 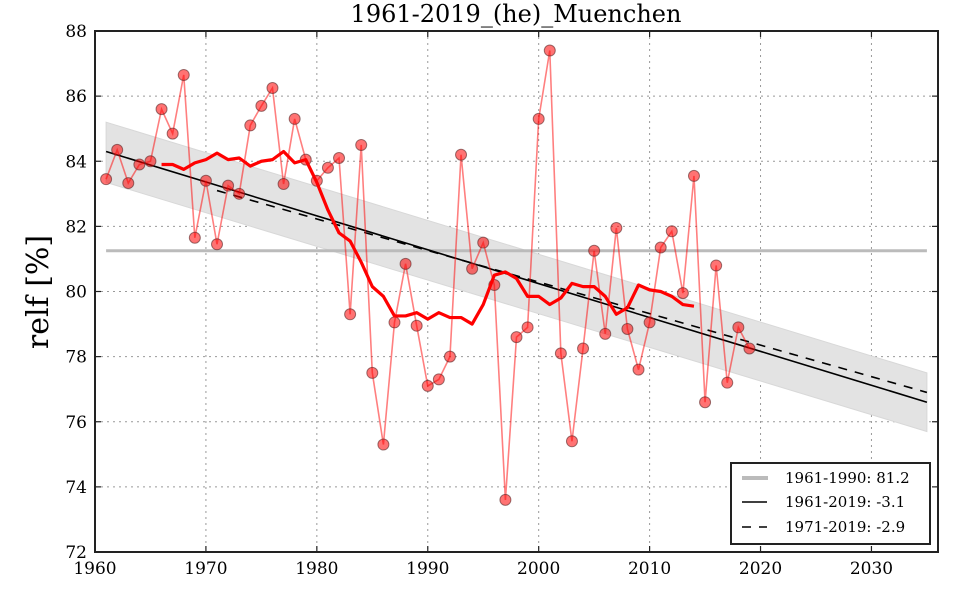 I want to click on x-tick-label: 1970, so click(x=205, y=569).